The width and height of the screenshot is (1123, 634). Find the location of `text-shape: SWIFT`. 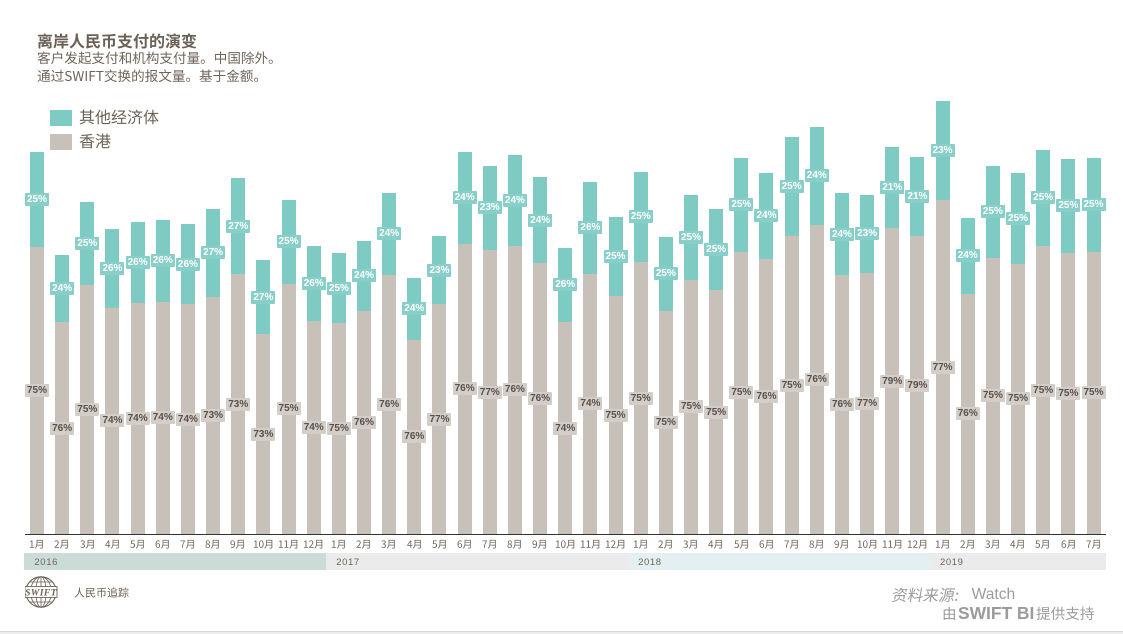

text-shape: SWIFT is located at coordinates (41, 593).